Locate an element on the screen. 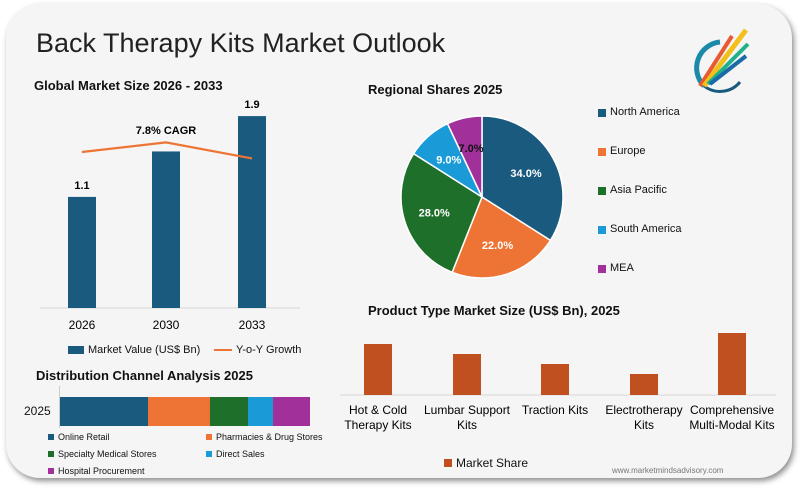 The image size is (800, 488). pie-slice-mea is located at coordinates (464, 156).